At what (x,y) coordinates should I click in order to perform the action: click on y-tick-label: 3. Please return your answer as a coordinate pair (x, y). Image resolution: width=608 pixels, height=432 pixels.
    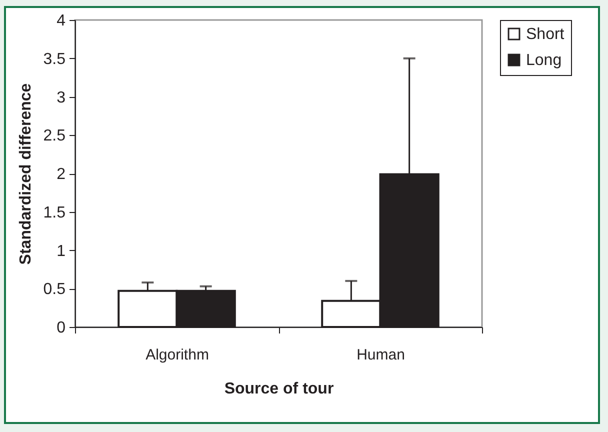
    Looking at the image, I should click on (61, 97).